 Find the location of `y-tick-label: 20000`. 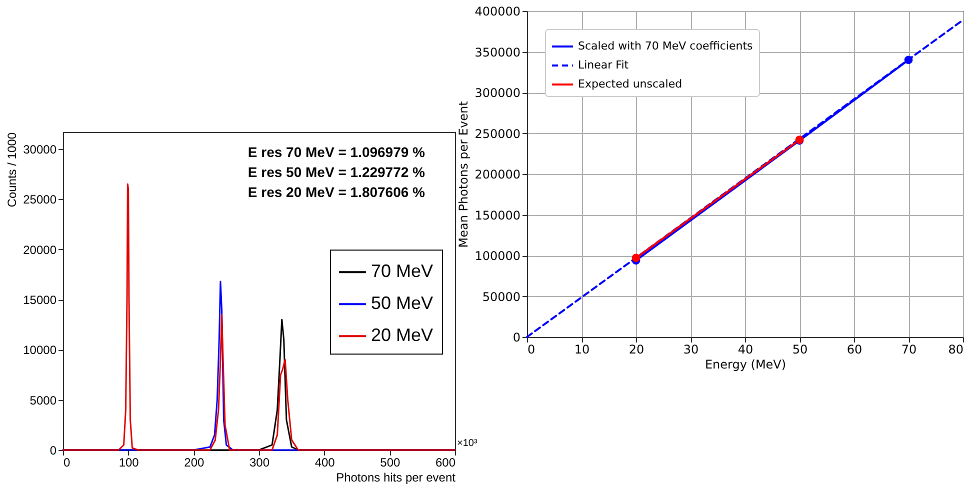

y-tick-label: 20000 is located at coordinates (40, 249).